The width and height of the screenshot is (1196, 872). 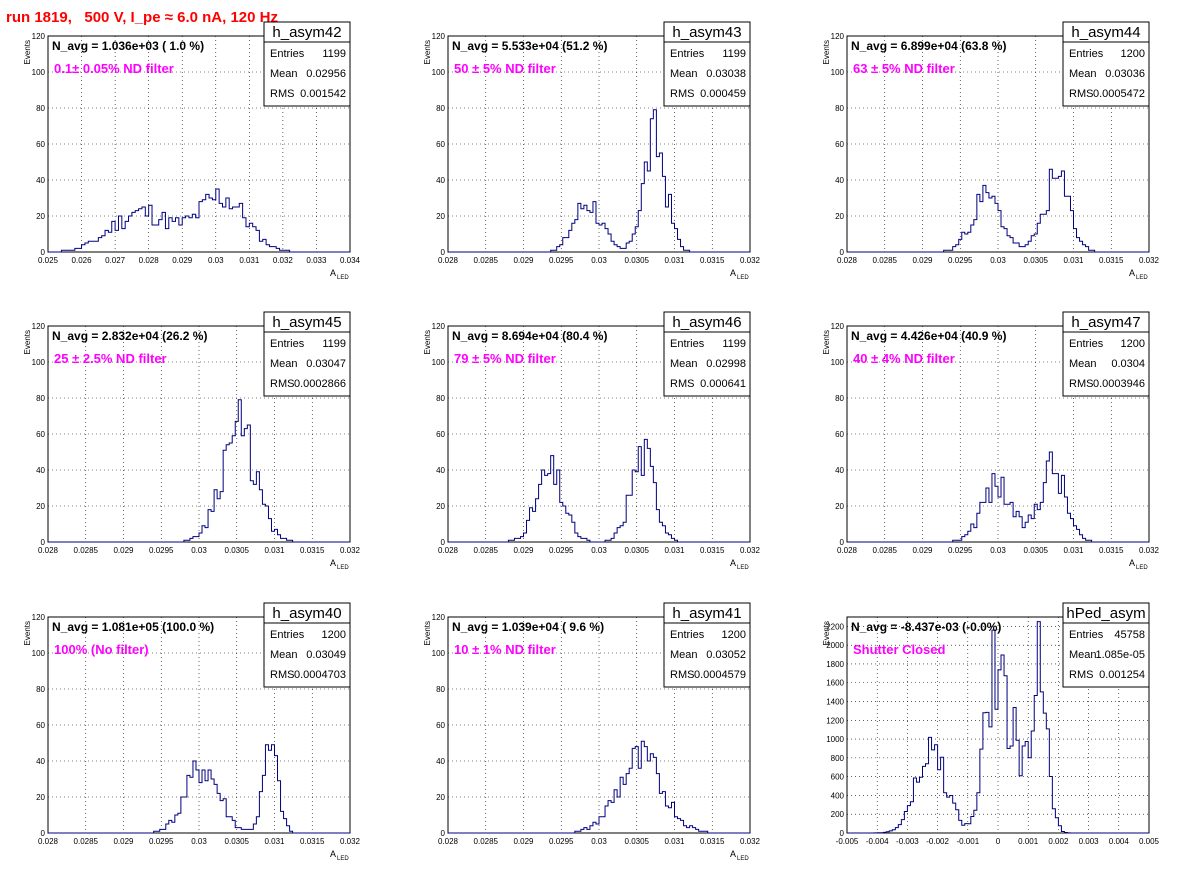 What do you see at coordinates (904, 358) in the screenshot?
I see `filter-annotation: 40 ± 4% ND filter` at bounding box center [904, 358].